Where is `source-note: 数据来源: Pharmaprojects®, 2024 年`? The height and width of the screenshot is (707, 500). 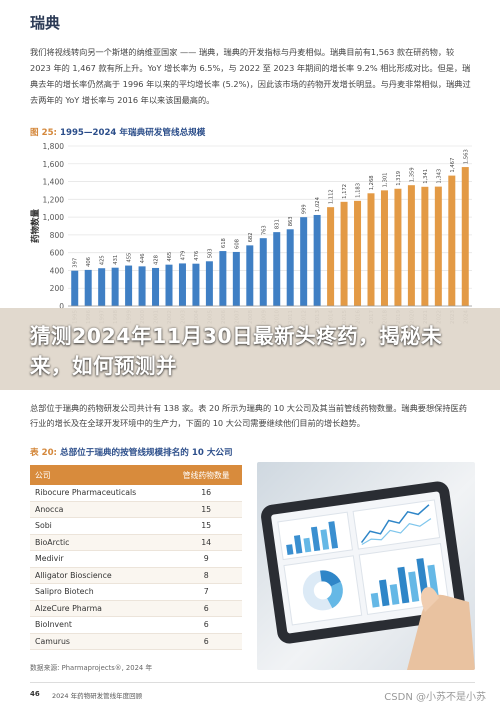 source-note: 数据来源: Pharmaprojects®, 2024 年 is located at coordinates (91, 668).